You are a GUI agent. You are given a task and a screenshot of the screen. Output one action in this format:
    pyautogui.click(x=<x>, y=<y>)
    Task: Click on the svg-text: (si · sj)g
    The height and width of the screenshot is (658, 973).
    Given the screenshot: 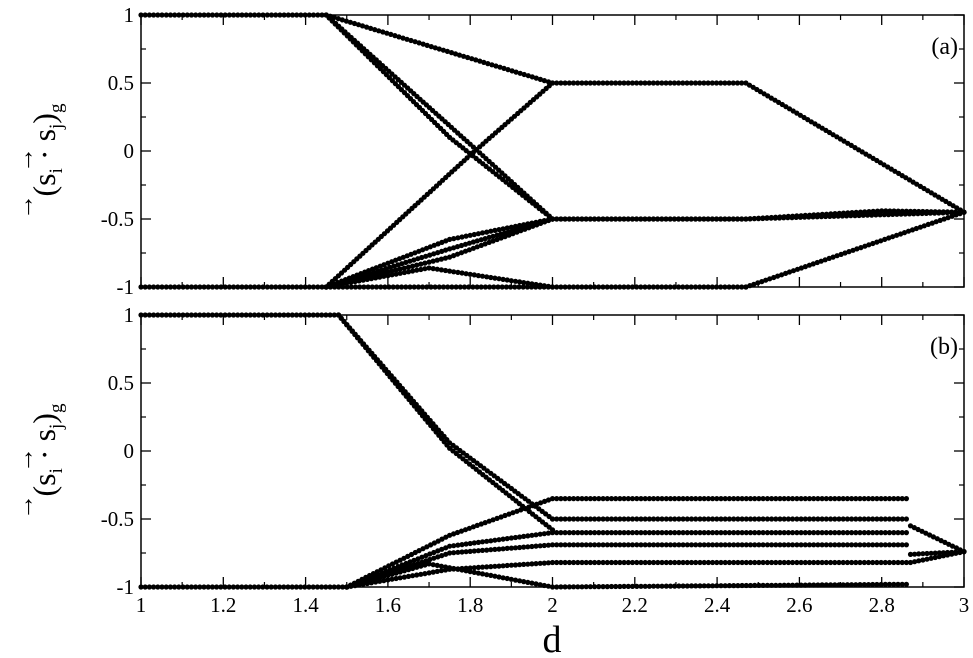 What is the action you would take?
    pyautogui.click(x=46, y=149)
    